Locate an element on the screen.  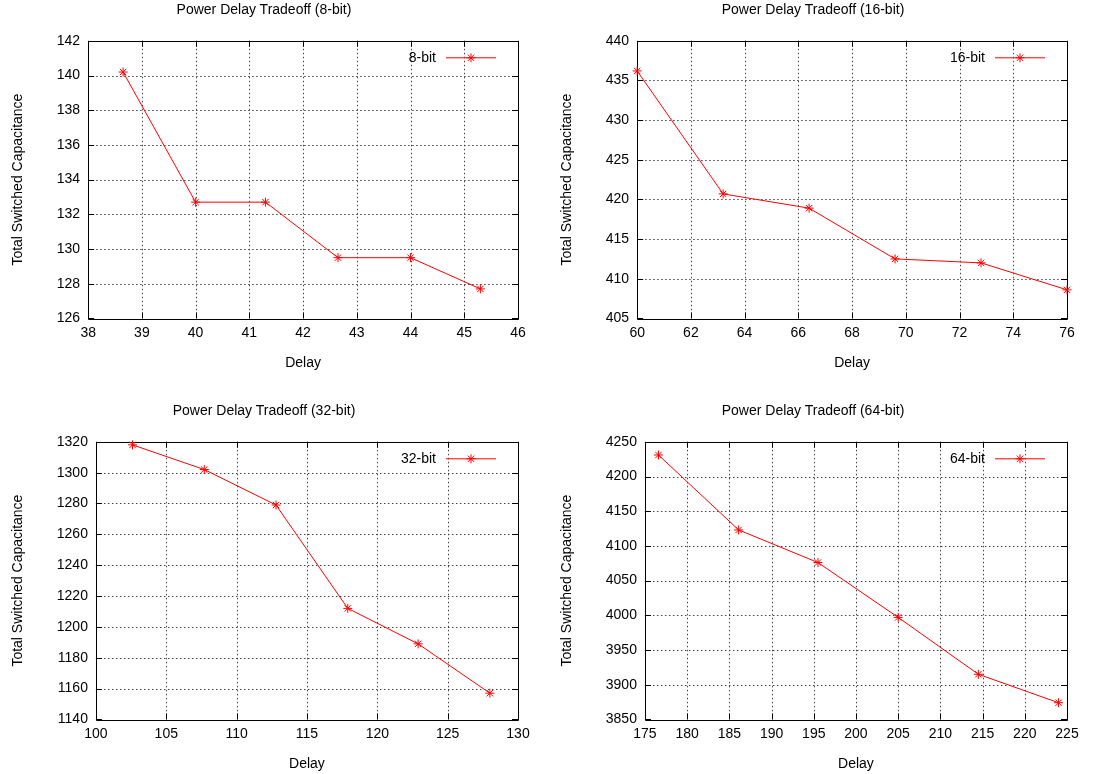
y-tick-label: 134 is located at coordinates (68, 178).